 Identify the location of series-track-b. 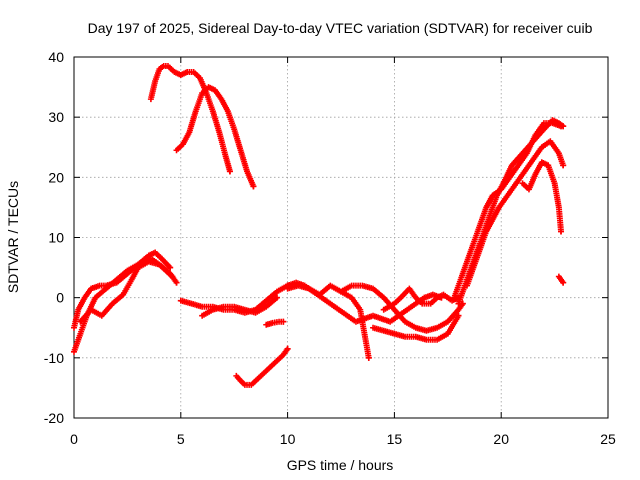
(122, 290).